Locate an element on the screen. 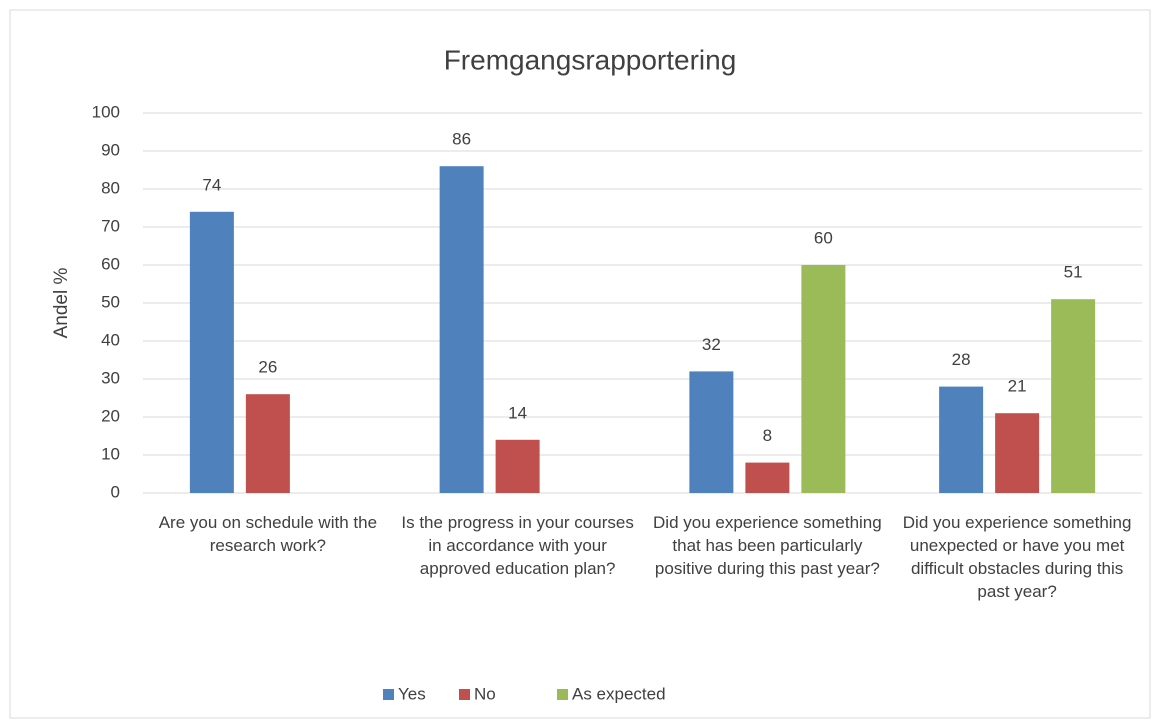 This screenshot has height=722, width=1158. y-tick-label: 60 is located at coordinates (110, 263).